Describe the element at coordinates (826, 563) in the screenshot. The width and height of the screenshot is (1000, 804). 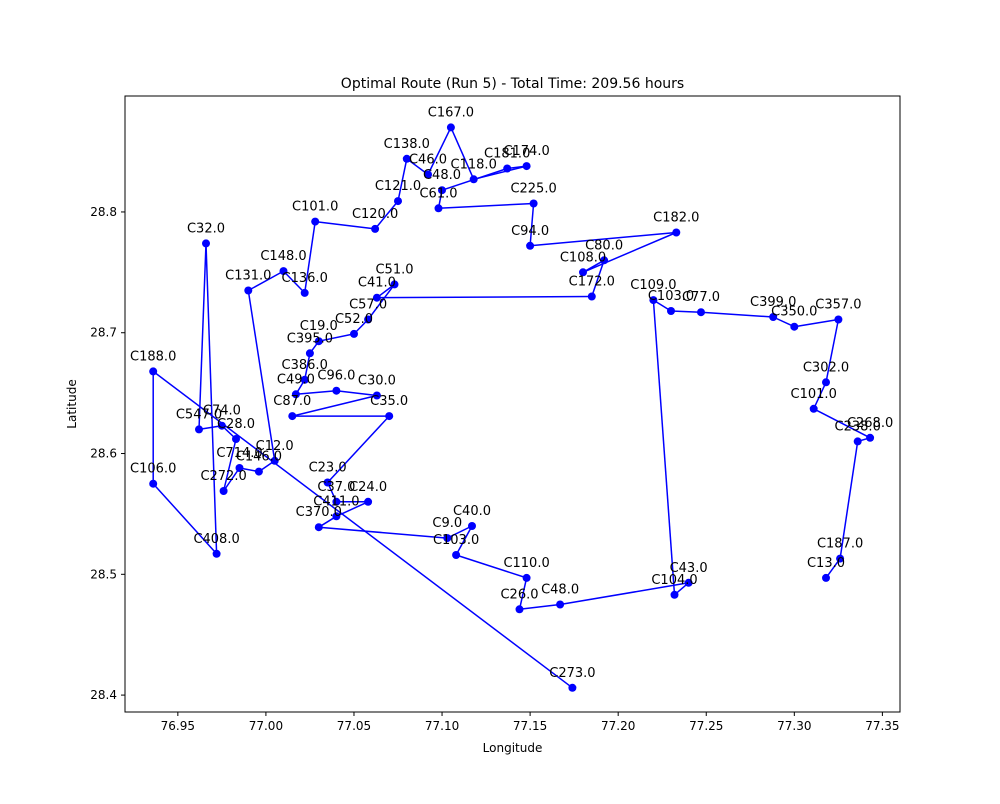
I see `point-label: C13.0` at that location.